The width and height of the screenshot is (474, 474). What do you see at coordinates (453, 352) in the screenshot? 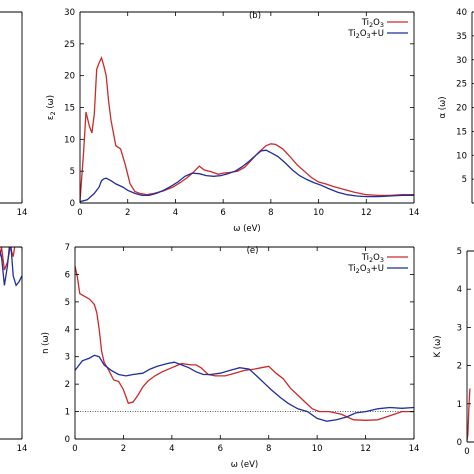
I see `panel-bottom-right: 00 1 2 3 4 5 K (ω)` at bounding box center [453, 352].